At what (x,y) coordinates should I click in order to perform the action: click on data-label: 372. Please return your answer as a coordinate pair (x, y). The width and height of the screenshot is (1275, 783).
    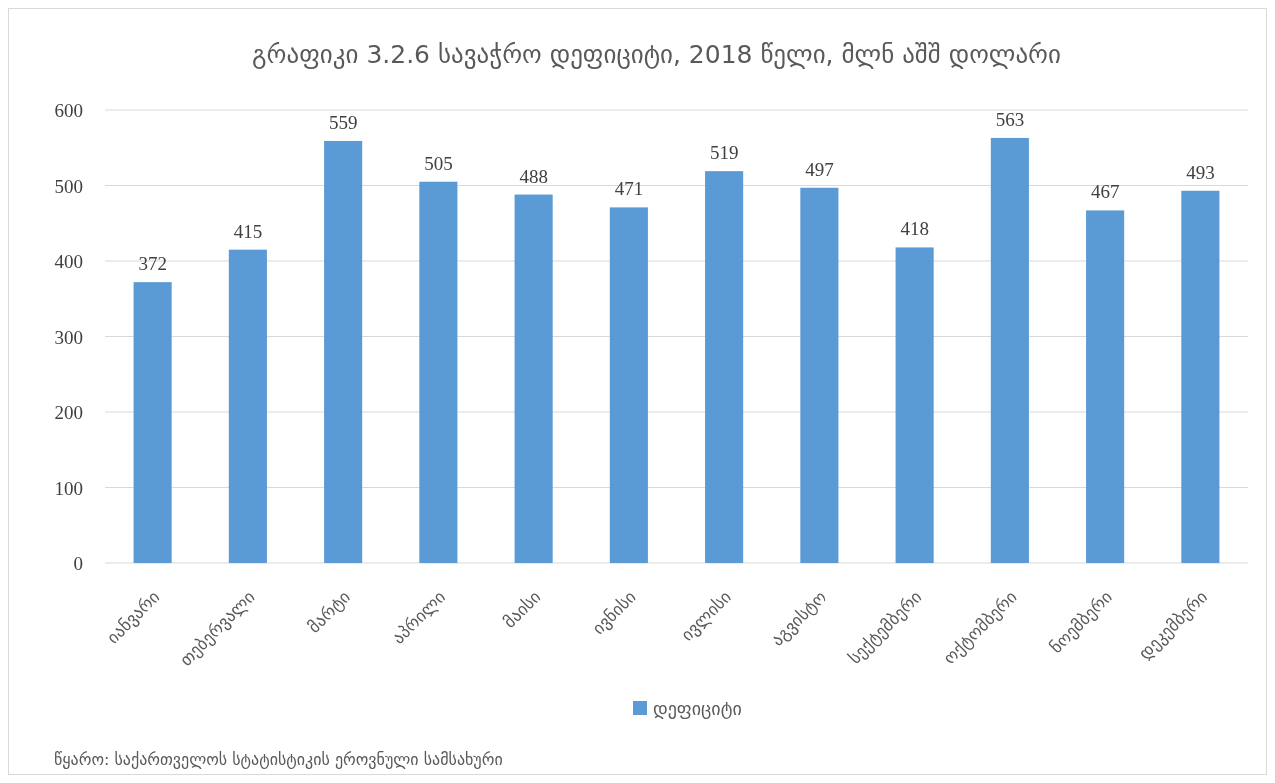
    Looking at the image, I should click on (152, 264).